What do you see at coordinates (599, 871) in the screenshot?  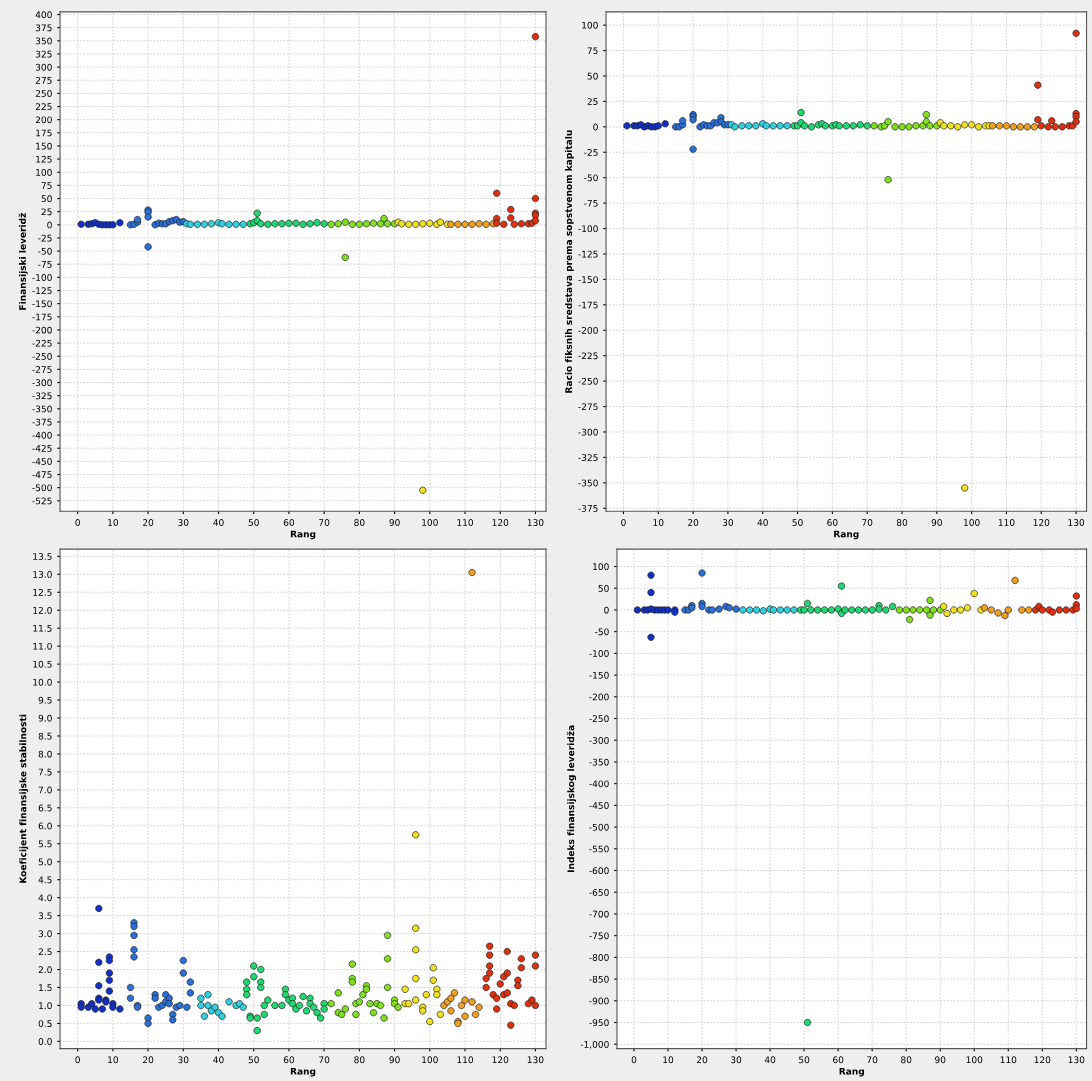 I see `y-tick-label: -600` at bounding box center [599, 871].